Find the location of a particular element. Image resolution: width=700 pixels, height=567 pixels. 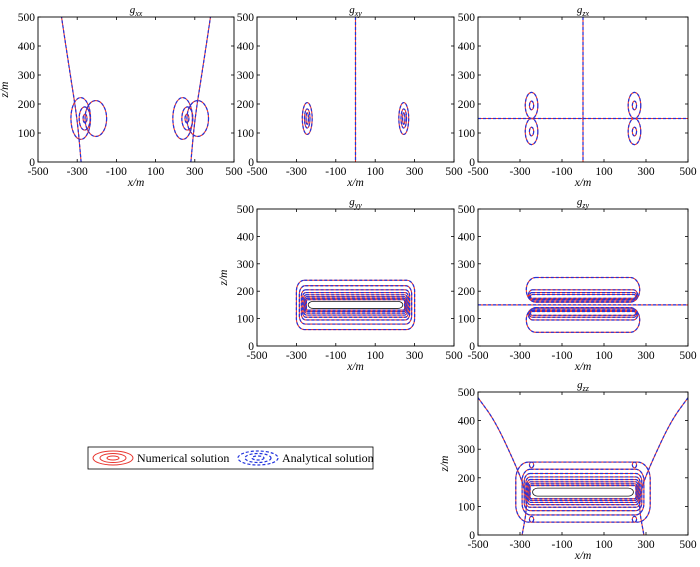

contour-rect-6-analytical is located at coordinates (583, 313).